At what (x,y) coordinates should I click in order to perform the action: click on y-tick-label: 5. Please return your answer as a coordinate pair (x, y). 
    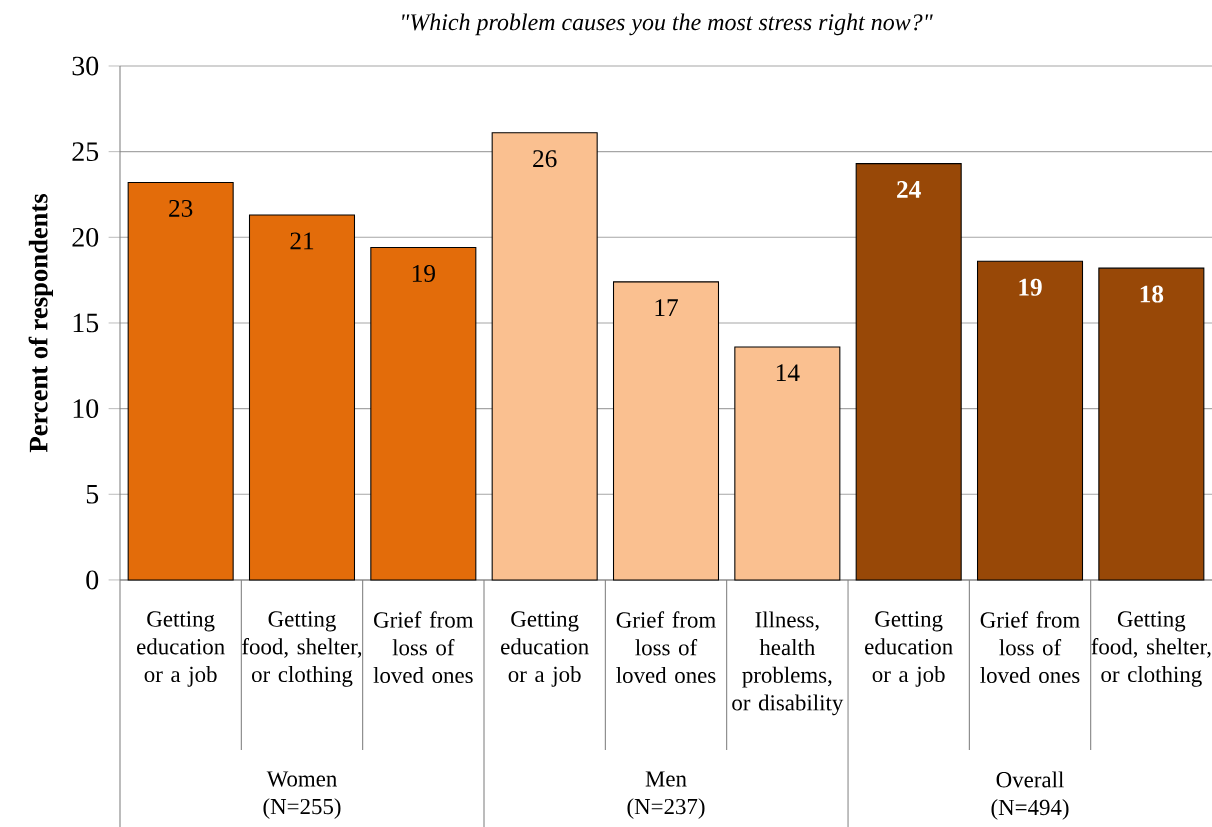
    Looking at the image, I should click on (92, 494).